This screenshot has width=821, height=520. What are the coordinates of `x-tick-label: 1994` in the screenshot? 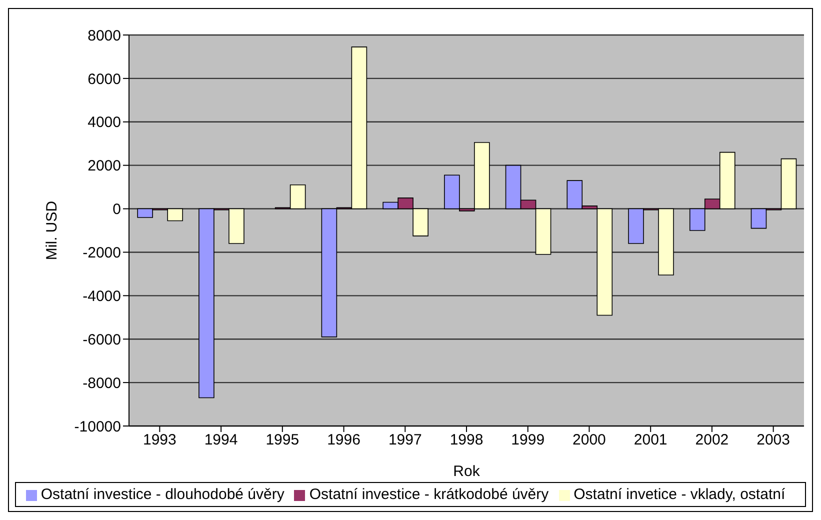 It's located at (221, 440).